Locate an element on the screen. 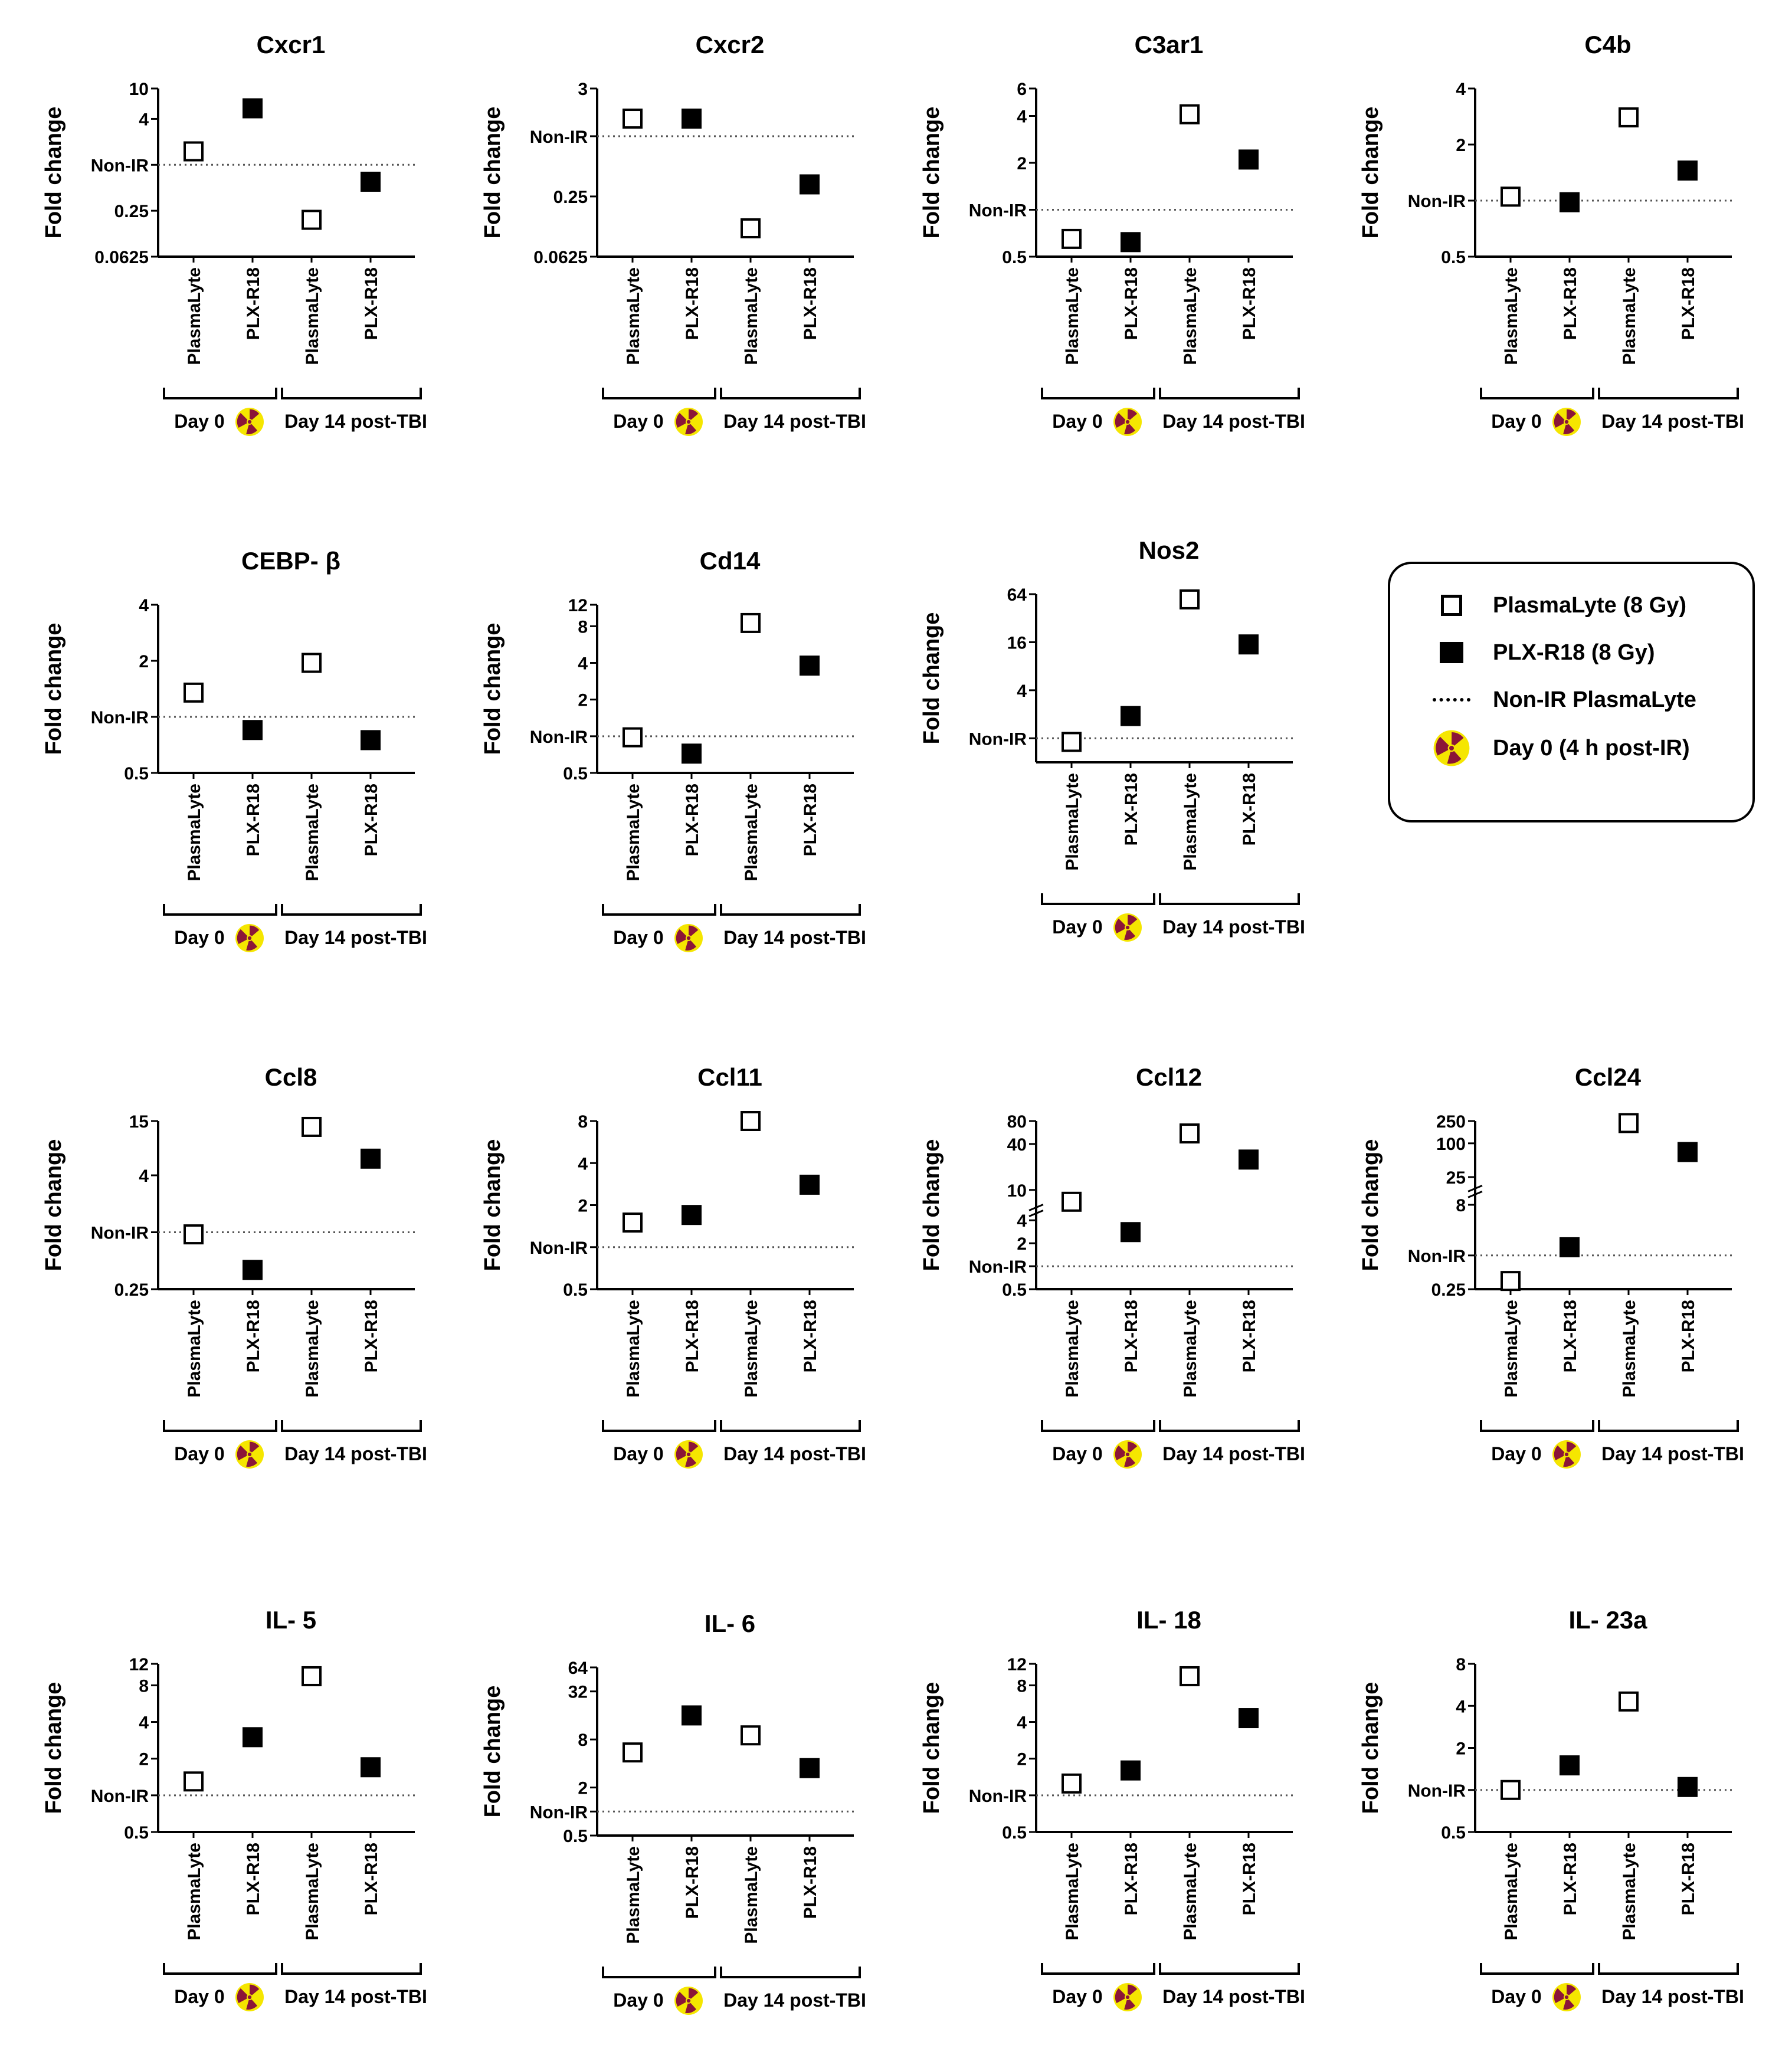 This screenshot has width=1792, height=2045. dotted-line-icon is located at coordinates (1451, 700).